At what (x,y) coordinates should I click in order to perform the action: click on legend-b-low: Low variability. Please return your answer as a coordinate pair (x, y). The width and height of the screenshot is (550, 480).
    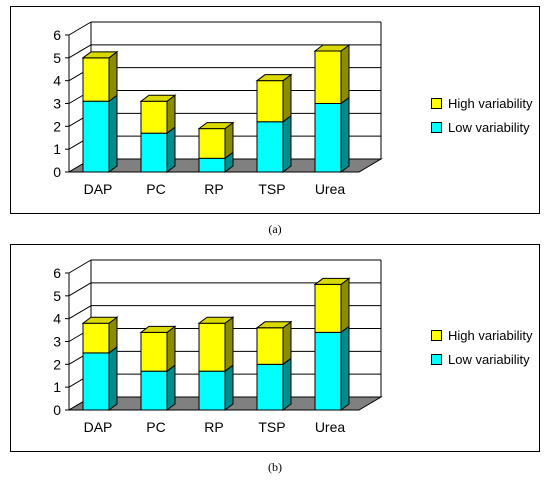
    Looking at the image, I should click on (482, 359).